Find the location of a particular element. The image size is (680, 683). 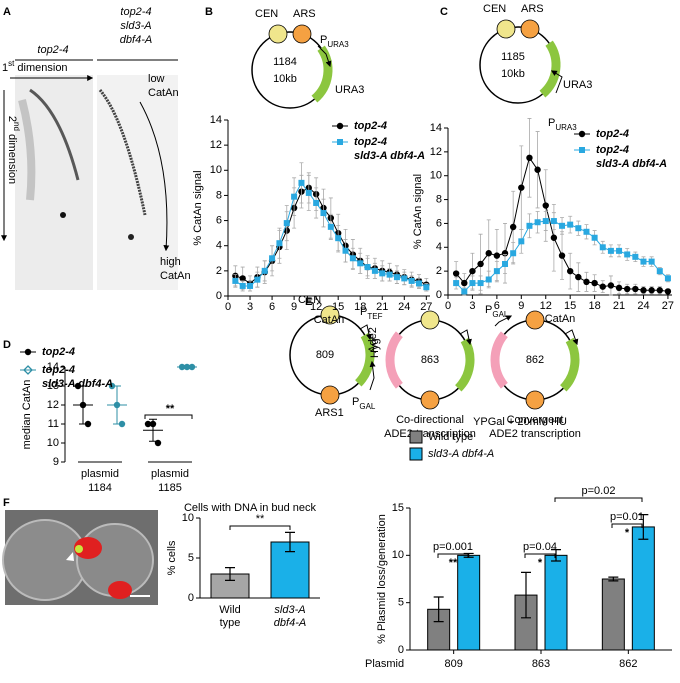

element-label: CEN is located at coordinates (494, 9).